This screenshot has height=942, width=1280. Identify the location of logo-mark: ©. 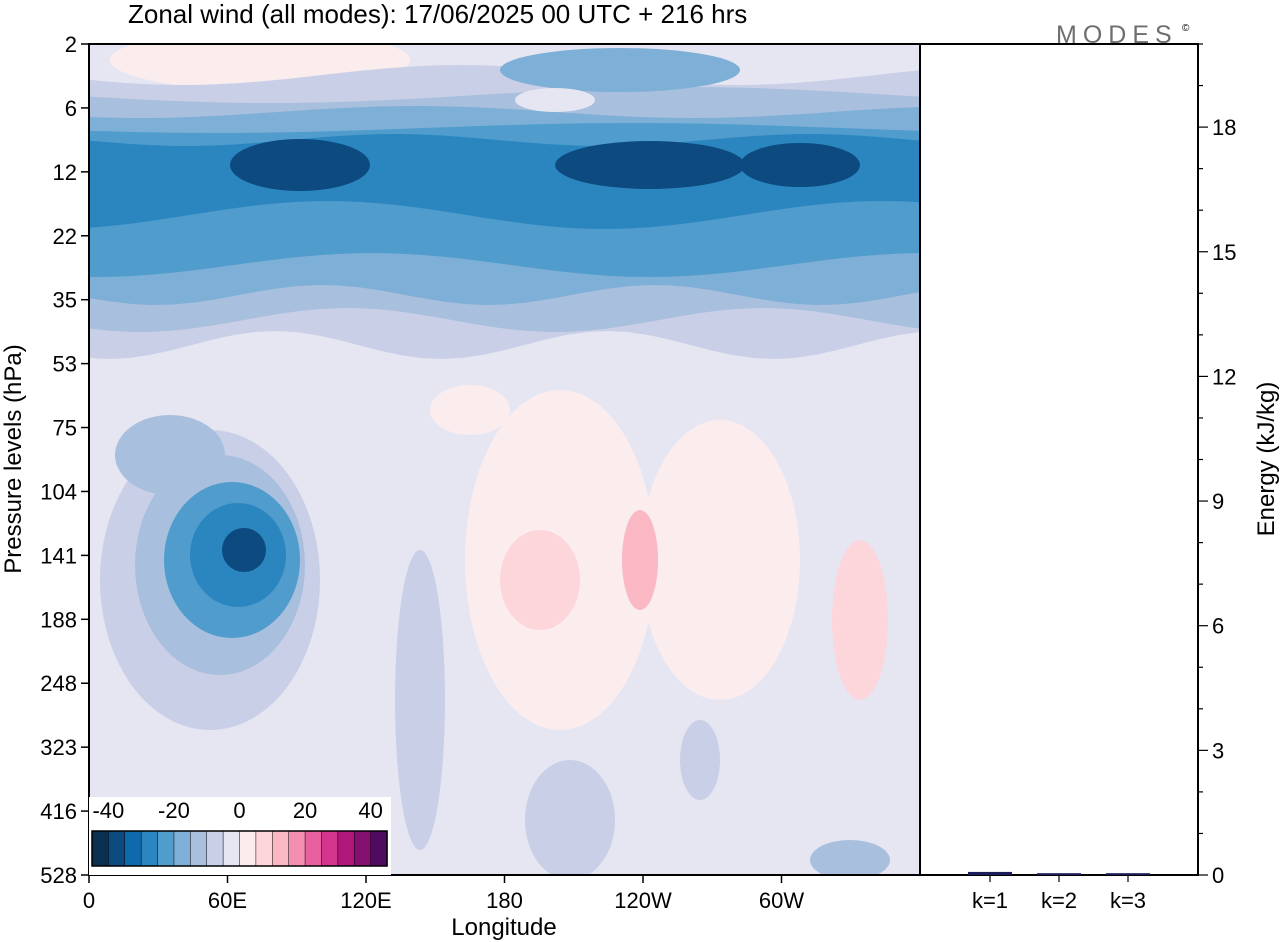
(1186, 28).